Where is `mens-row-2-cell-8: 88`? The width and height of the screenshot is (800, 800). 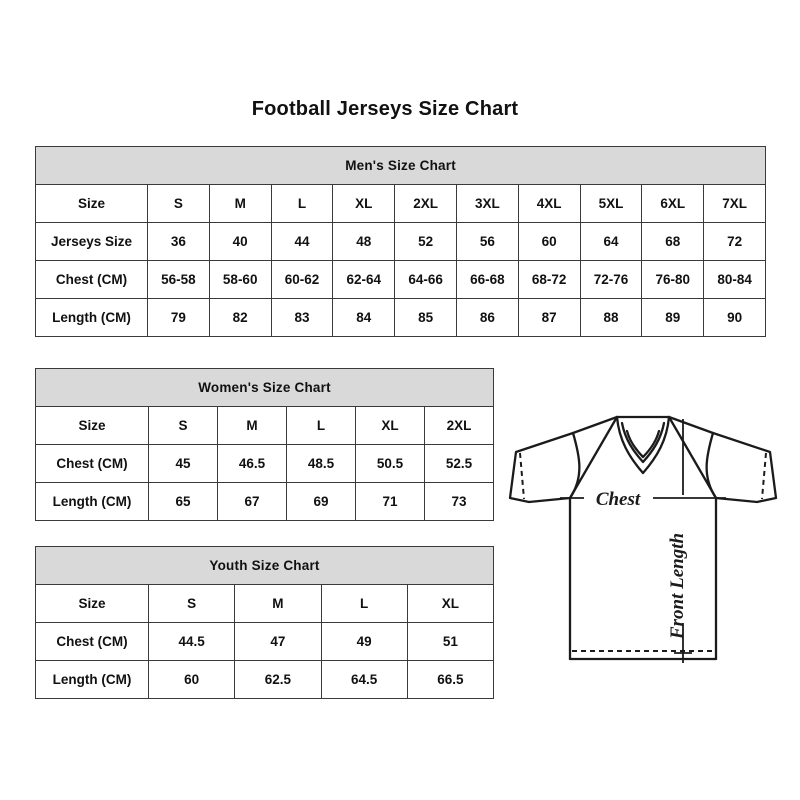
mens-row-2-cell-8: 88 is located at coordinates (611, 317).